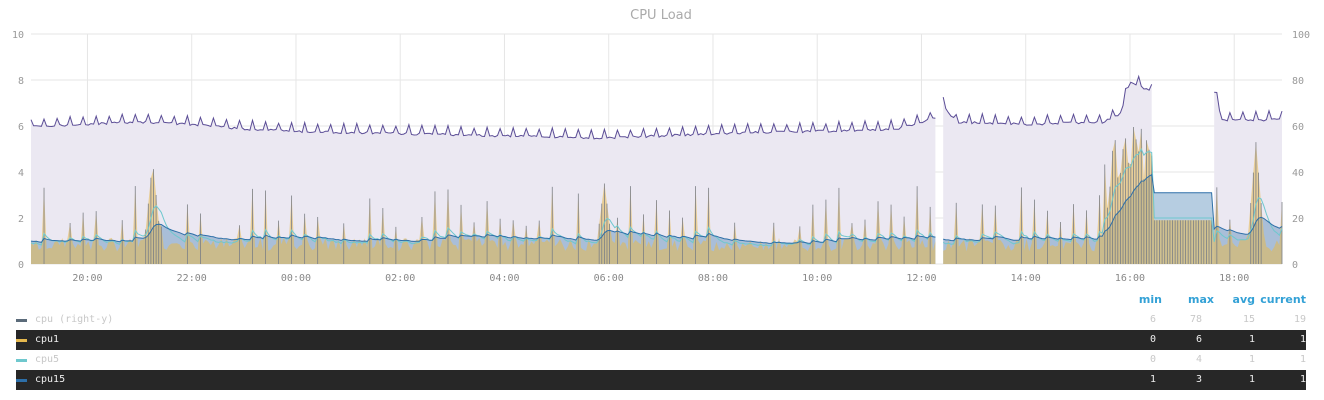 Image resolution: width=1324 pixels, height=400 pixels. I want to click on x-tick-label: 14:00, so click(1026, 278).